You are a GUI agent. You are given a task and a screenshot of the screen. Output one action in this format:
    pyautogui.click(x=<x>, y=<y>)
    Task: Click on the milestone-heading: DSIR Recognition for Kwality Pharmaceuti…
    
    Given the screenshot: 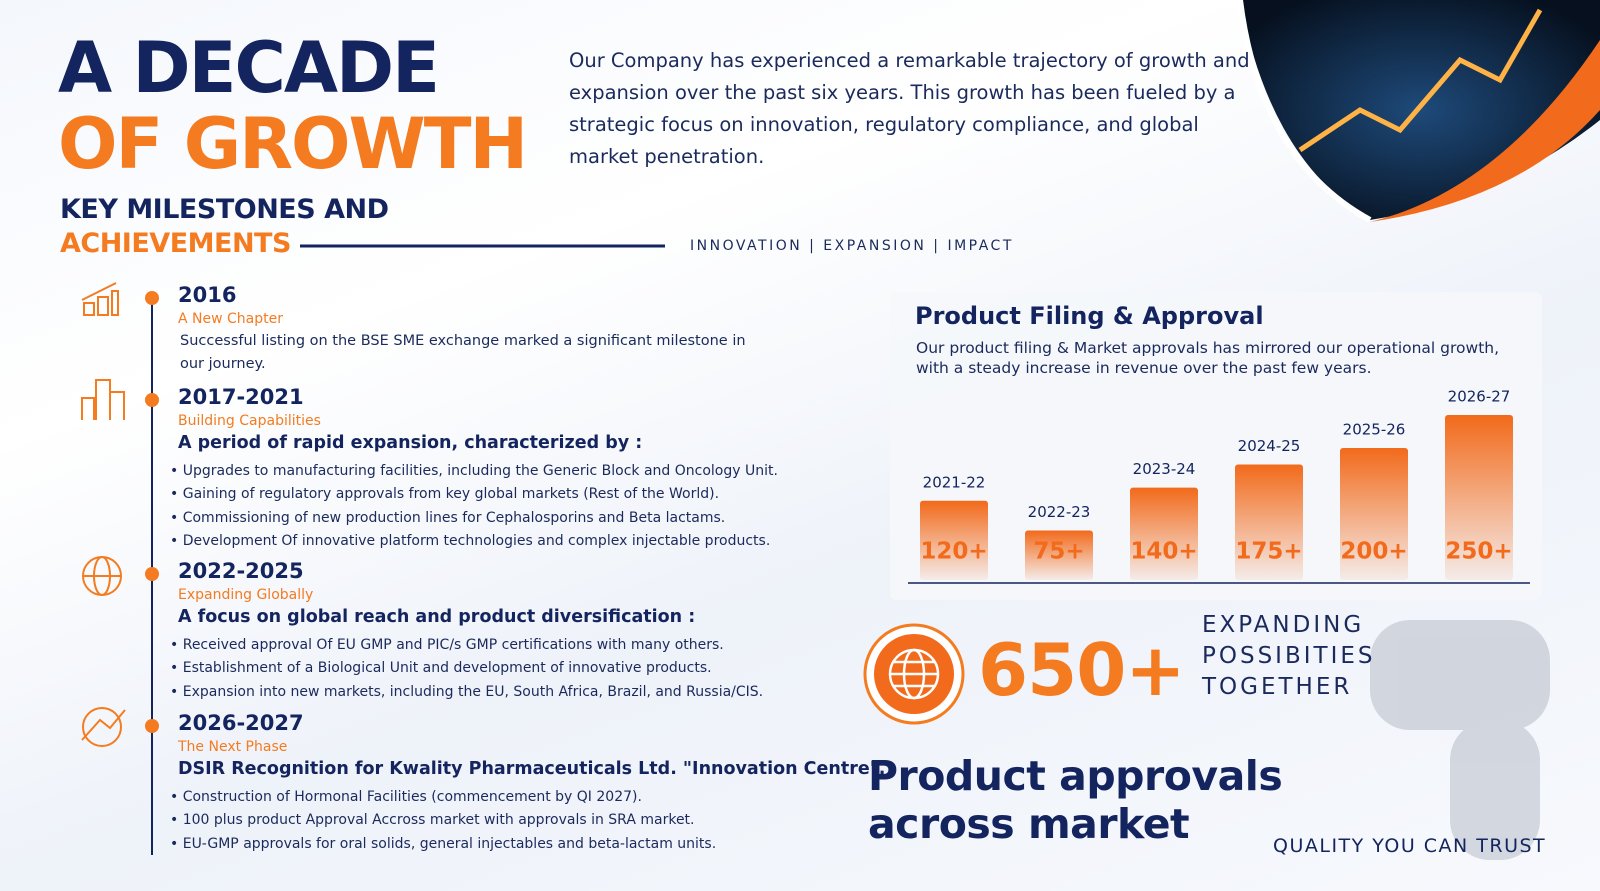 What is the action you would take?
    pyautogui.click(x=532, y=769)
    